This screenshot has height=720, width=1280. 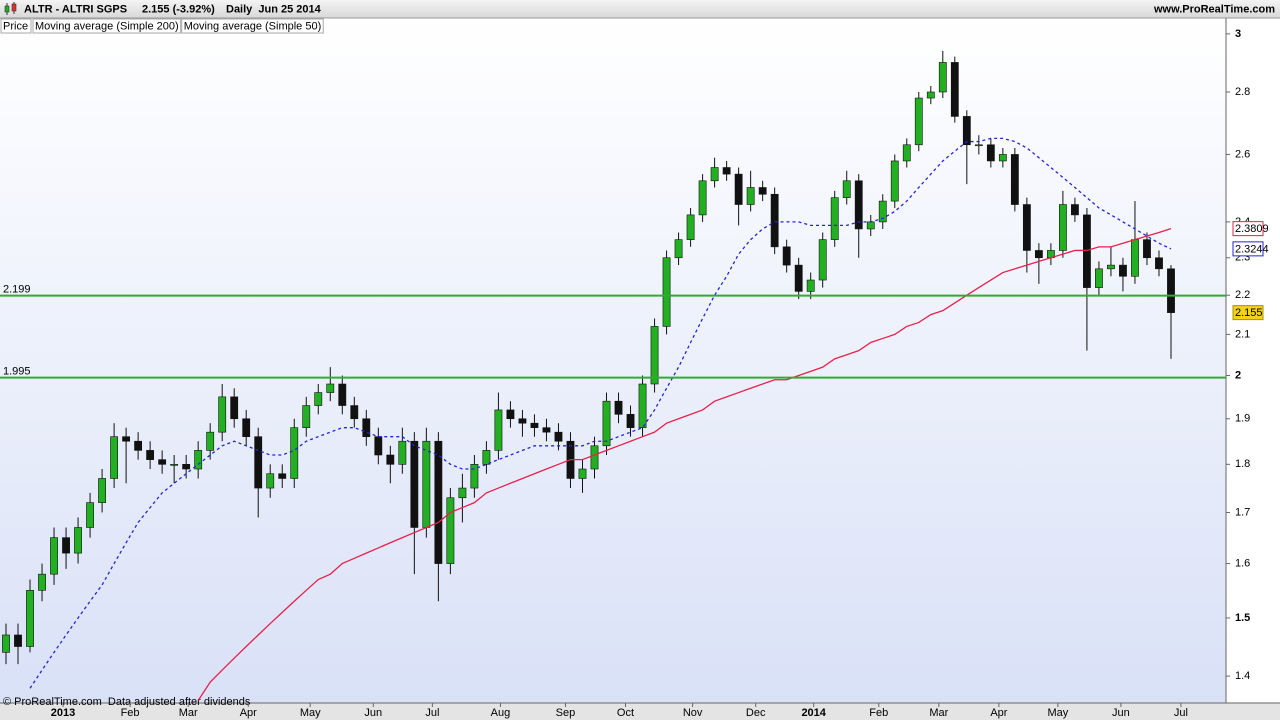 I want to click on y-tick-label: 2.1, so click(x=1242, y=334).